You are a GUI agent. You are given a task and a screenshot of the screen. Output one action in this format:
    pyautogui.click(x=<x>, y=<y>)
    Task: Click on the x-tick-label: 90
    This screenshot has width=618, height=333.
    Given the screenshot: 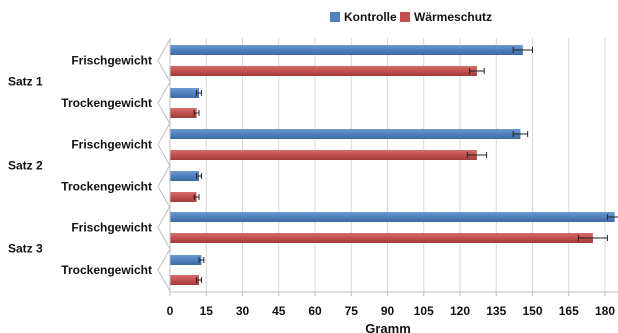 What is the action you would take?
    pyautogui.click(x=388, y=311)
    